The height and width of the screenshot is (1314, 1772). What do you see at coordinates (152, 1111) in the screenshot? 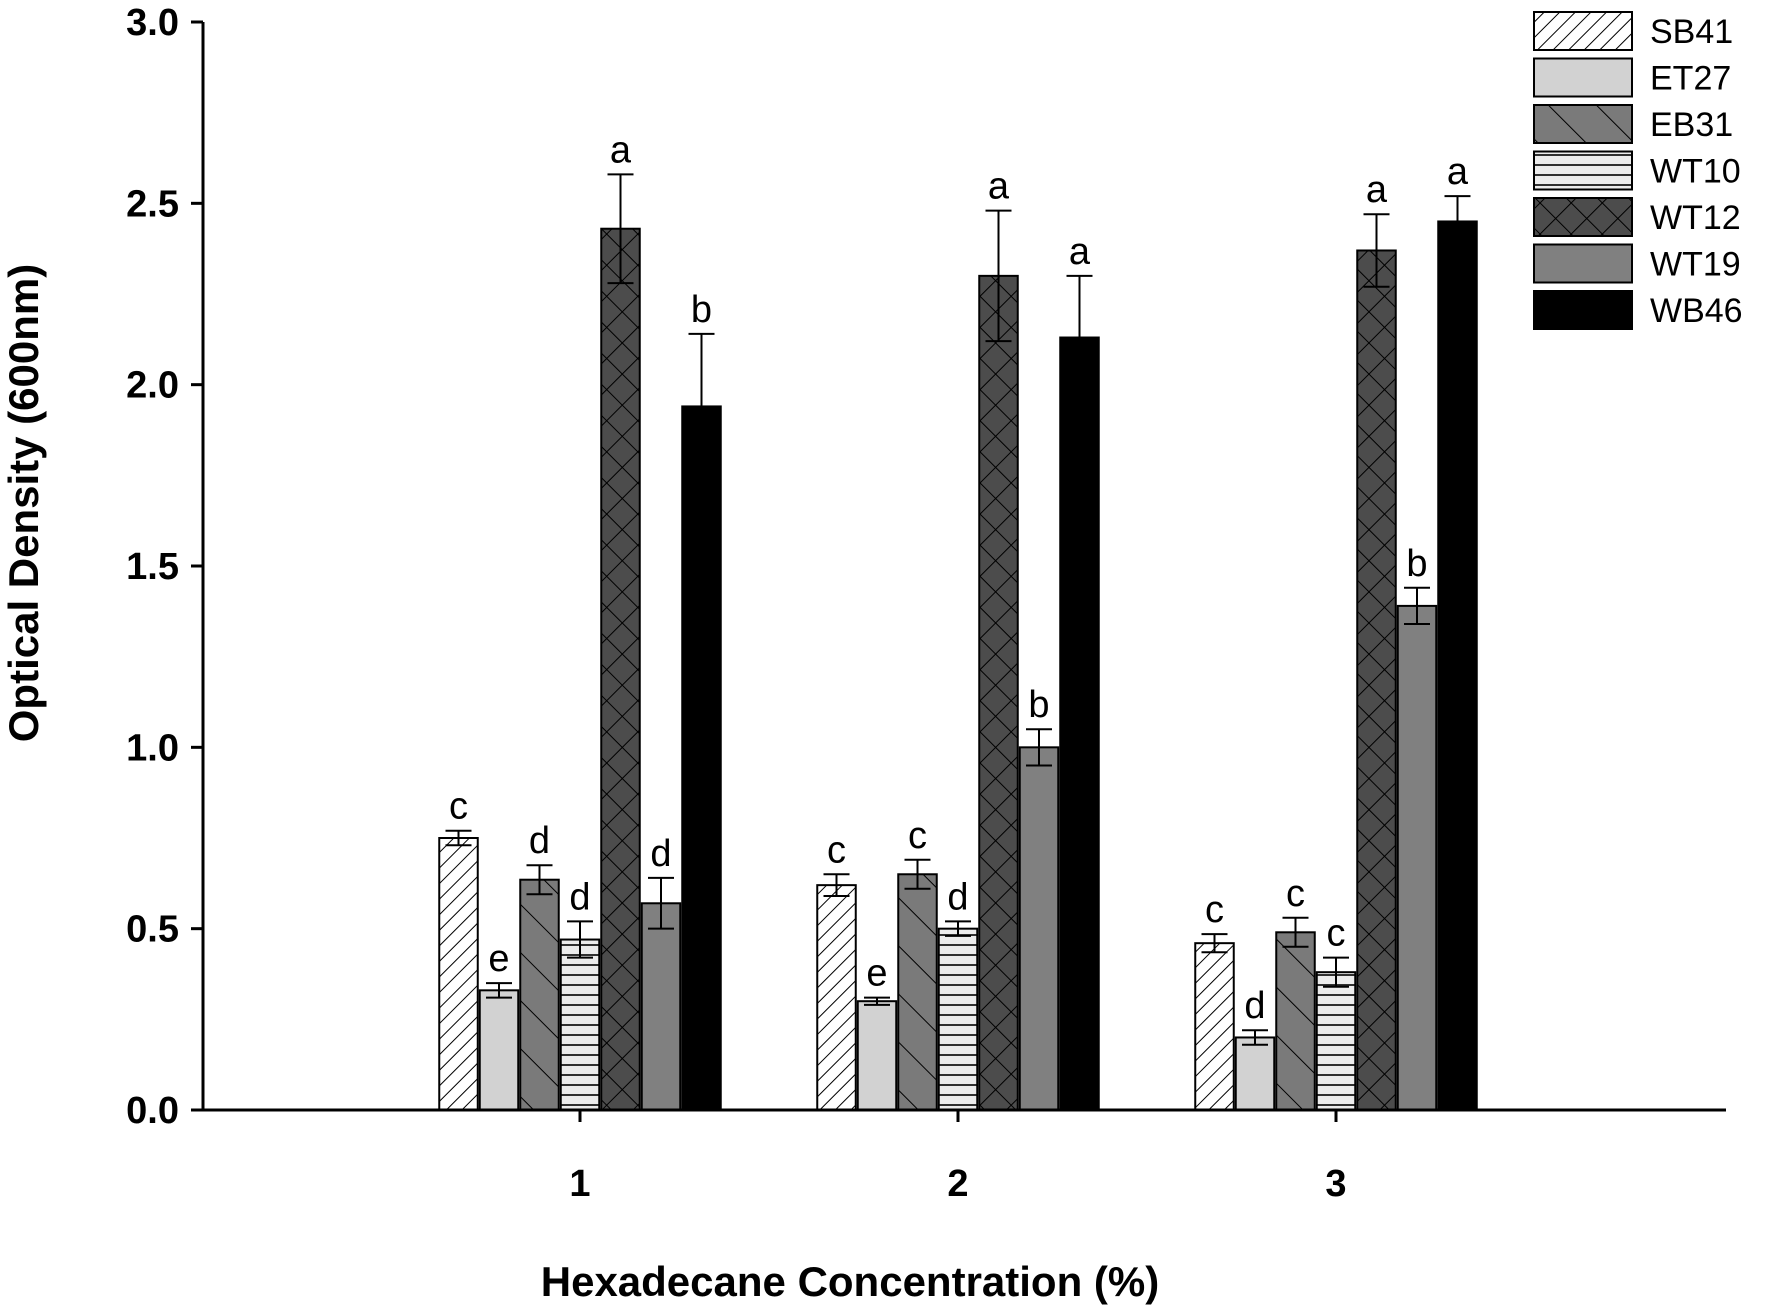
I see `y-tick-label: 0.0` at bounding box center [152, 1111].